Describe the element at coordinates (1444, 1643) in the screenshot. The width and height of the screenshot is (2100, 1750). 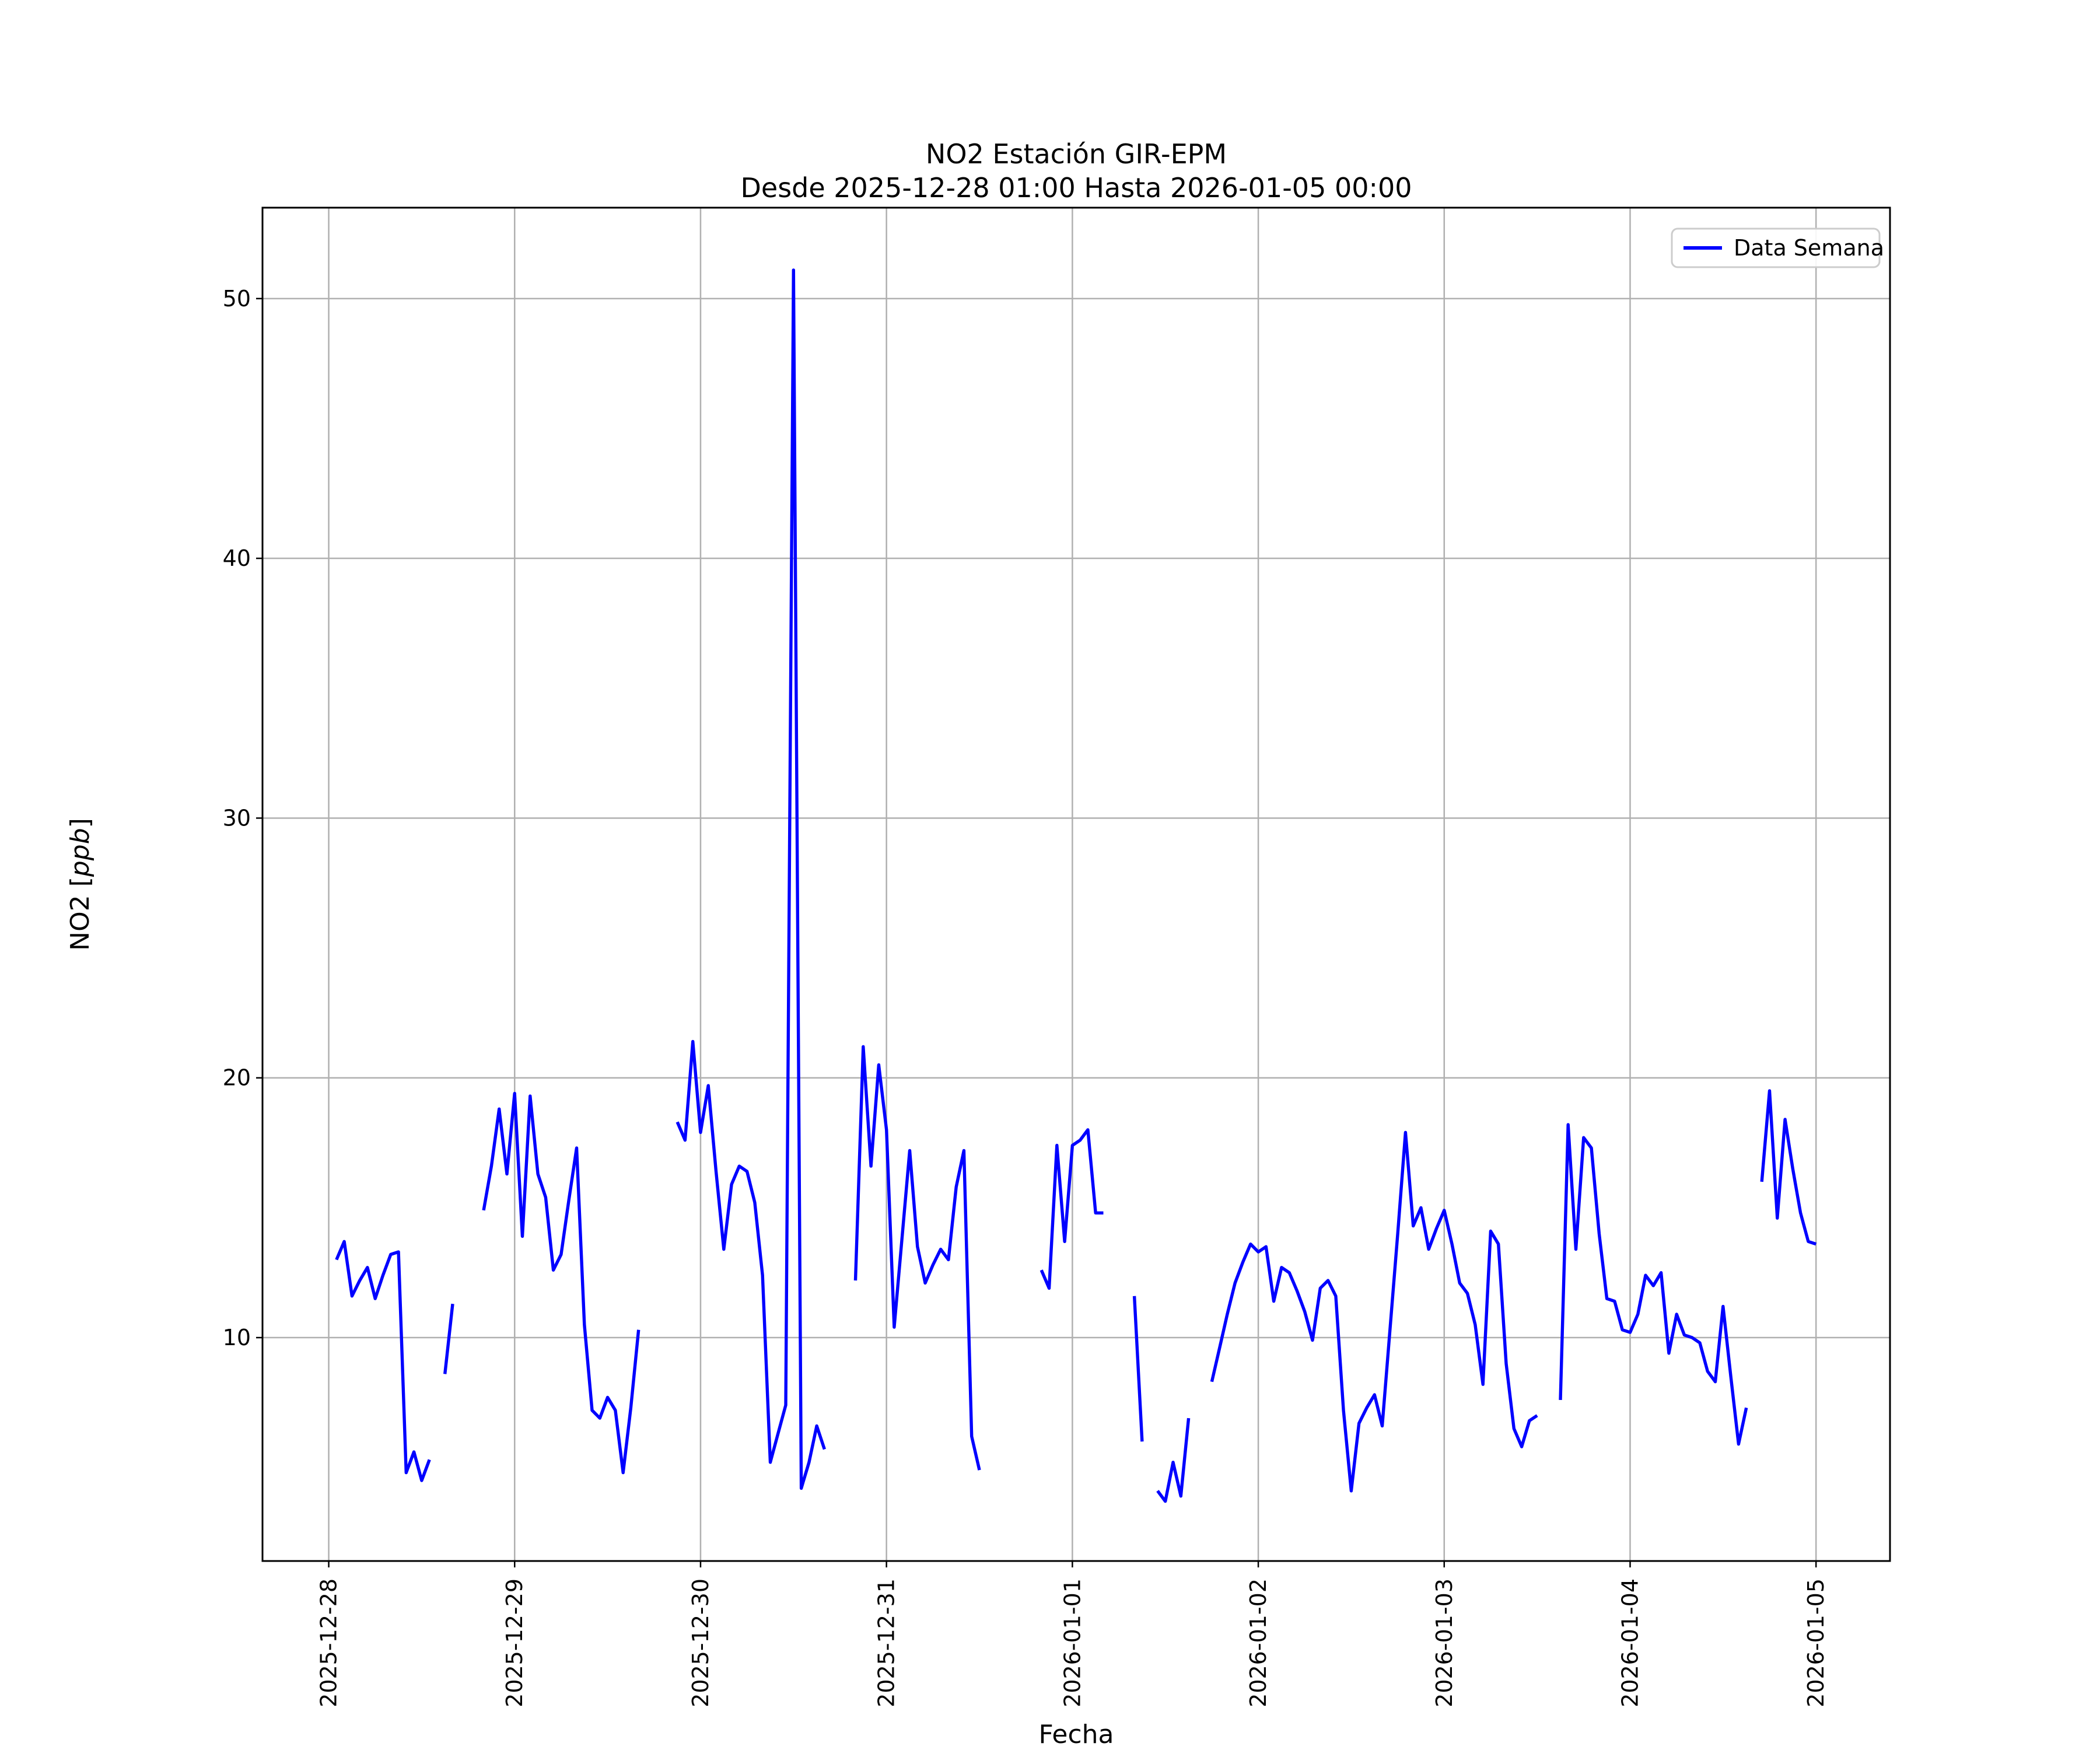
I see `svg-text: 2026-01-03` at that location.